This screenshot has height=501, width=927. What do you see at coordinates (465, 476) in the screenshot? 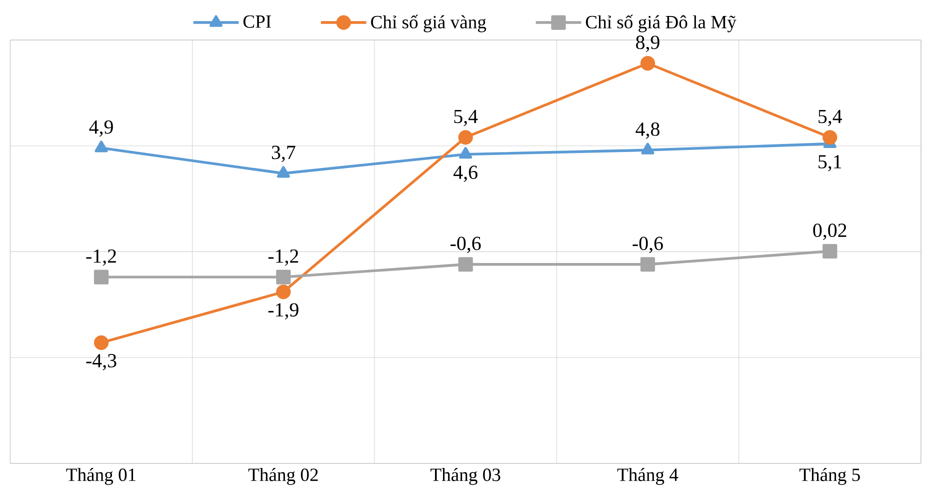
I see `x-tick-label: Tháng 03` at bounding box center [465, 476].